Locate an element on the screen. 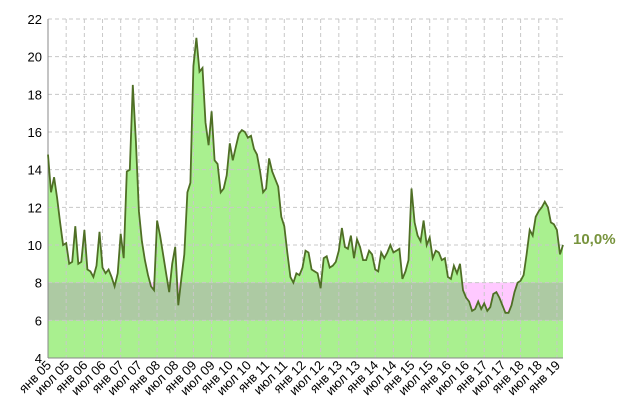 The height and width of the screenshot is (419, 626). y-tick-label: 4 is located at coordinates (38, 358).